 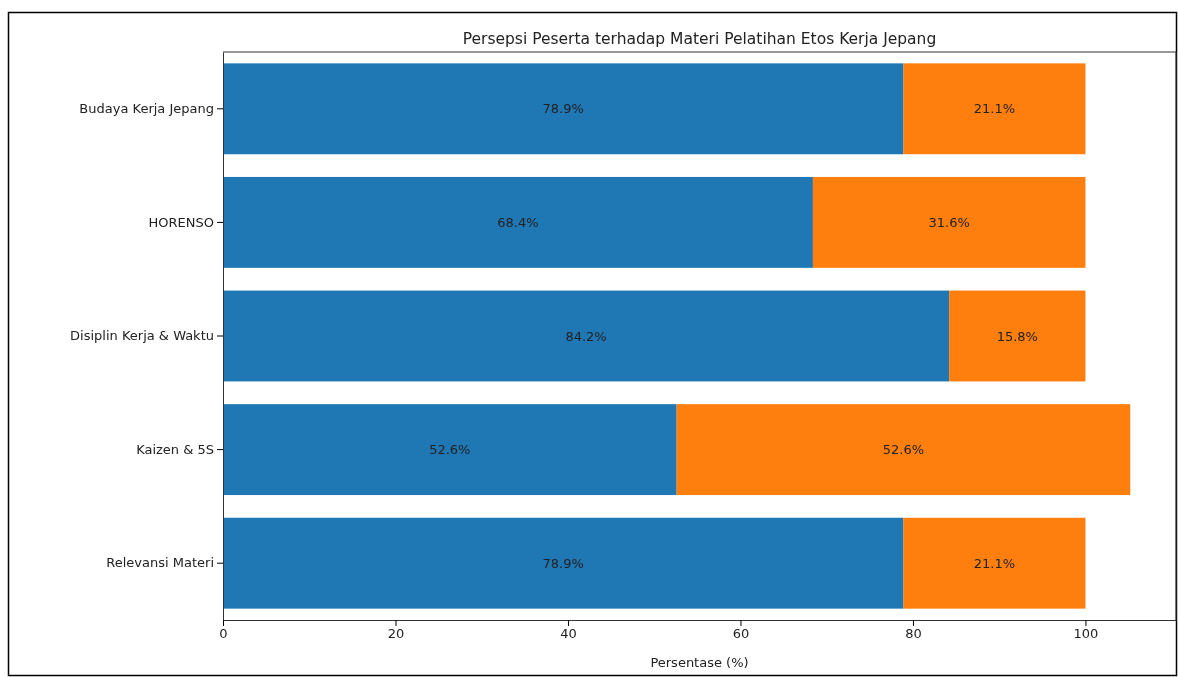 What do you see at coordinates (913, 634) in the screenshot?
I see `x-tick-label: 80` at bounding box center [913, 634].